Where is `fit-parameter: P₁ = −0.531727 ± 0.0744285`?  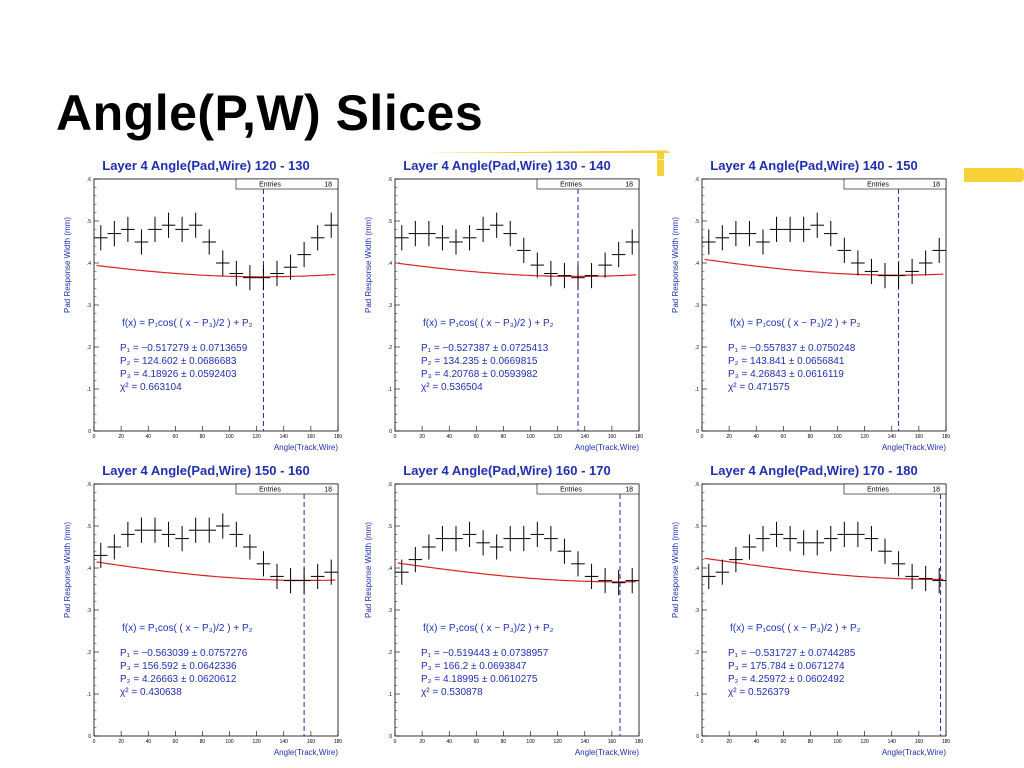 fit-parameter: P₁ = −0.531727 ± 0.0744285 is located at coordinates (792, 653).